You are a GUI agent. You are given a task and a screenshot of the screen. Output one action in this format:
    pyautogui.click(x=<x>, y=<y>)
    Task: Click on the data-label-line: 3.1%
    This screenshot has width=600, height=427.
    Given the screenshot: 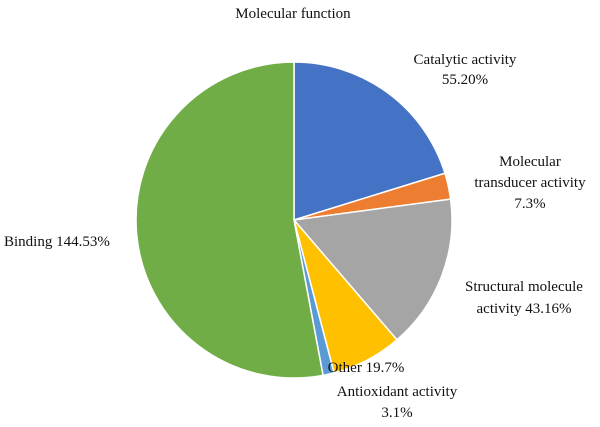 What is the action you would take?
    pyautogui.click(x=396, y=413)
    